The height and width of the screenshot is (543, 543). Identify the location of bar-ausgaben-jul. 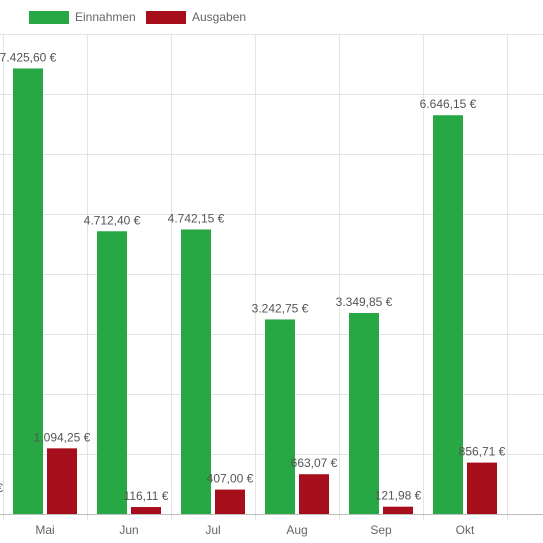
(230, 501).